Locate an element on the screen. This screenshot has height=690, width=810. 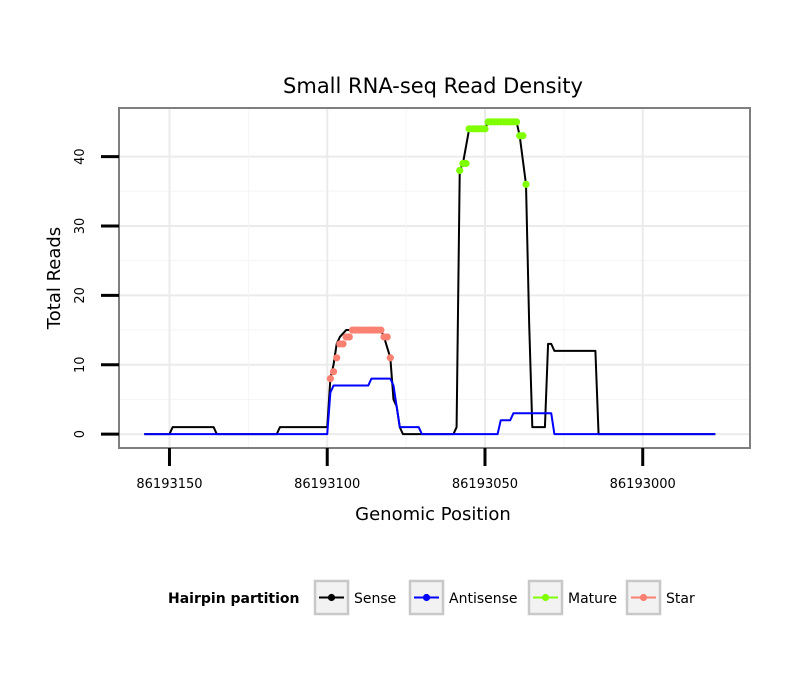
y-tick-label: 10 is located at coordinates (80, 364).